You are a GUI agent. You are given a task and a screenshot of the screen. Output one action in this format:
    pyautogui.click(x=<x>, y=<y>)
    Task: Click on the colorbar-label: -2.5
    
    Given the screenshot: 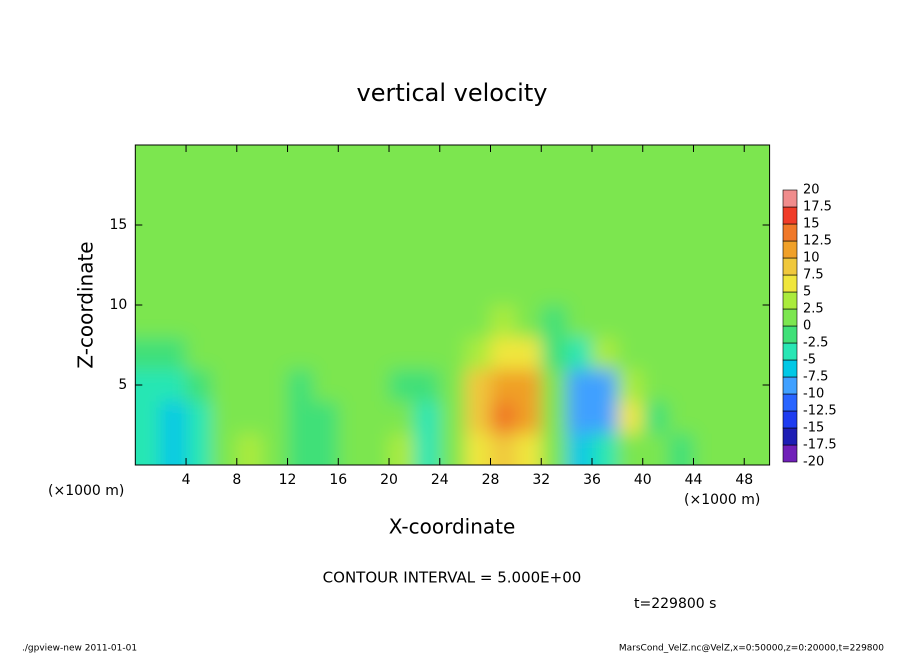 What is the action you would take?
    pyautogui.click(x=815, y=343)
    